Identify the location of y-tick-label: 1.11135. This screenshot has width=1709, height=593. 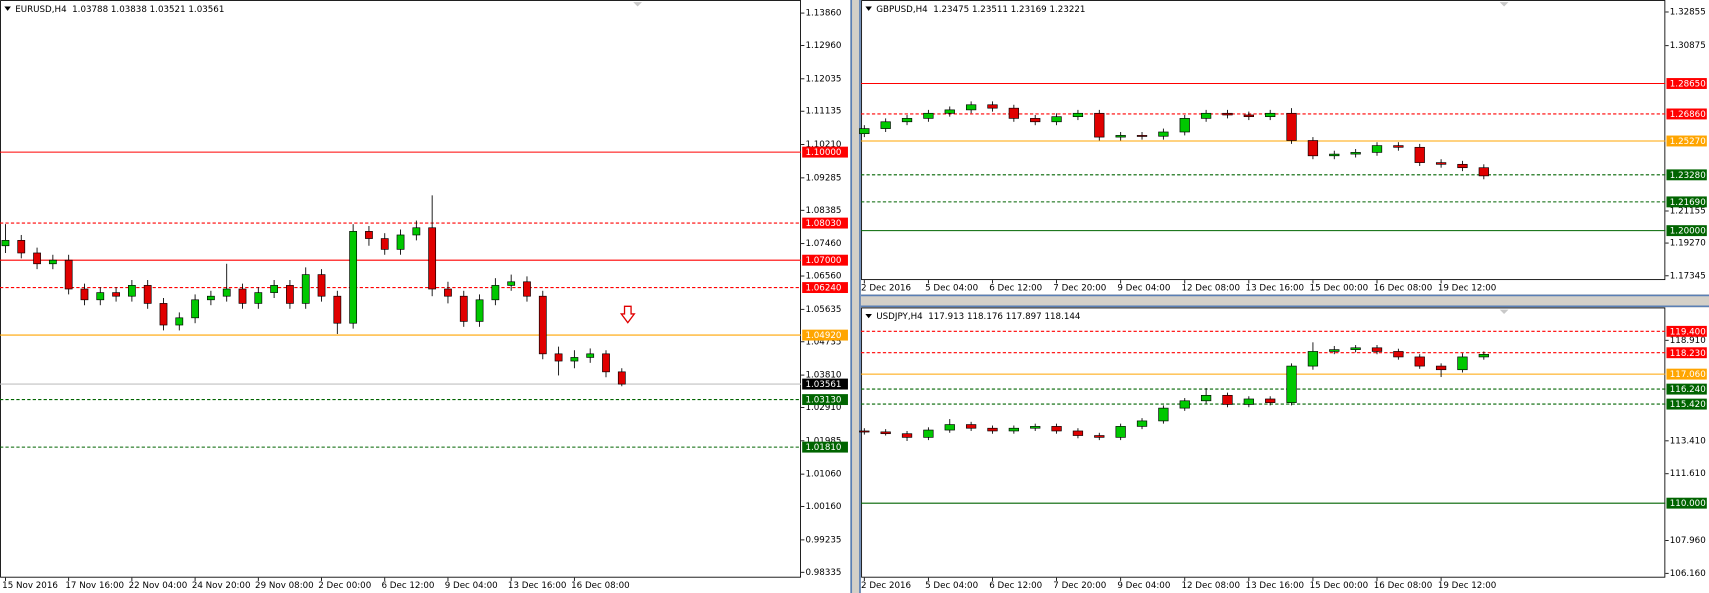
(823, 112).